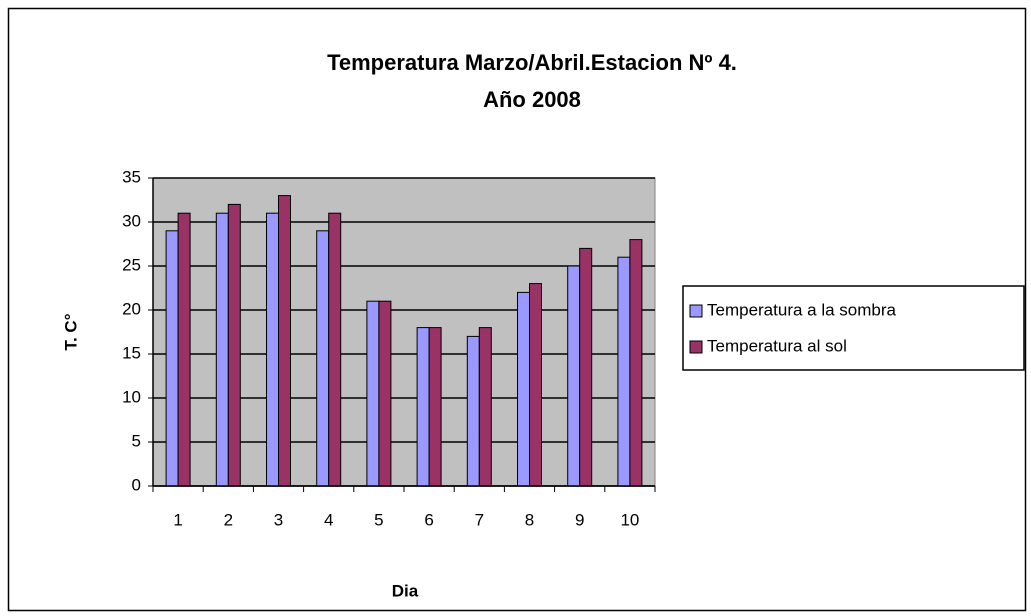 The height and width of the screenshot is (616, 1031). I want to click on y-axis-title: T. C°, so click(70, 331).